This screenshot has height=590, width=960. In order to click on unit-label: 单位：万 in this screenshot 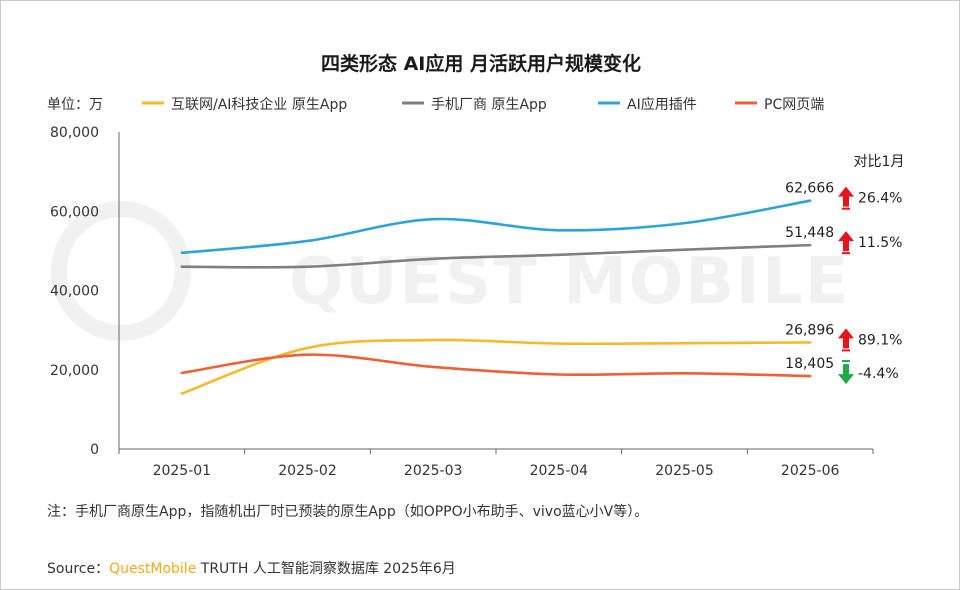, I will do `click(75, 105)`.